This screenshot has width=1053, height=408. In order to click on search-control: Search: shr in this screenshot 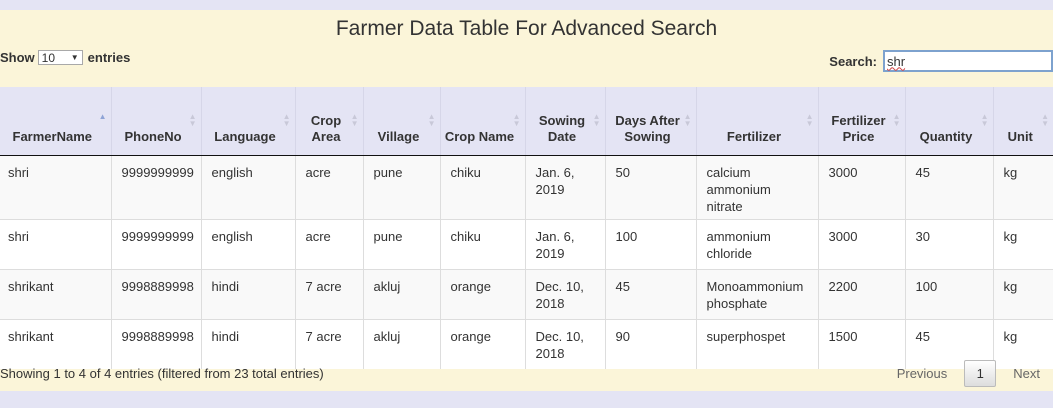, I will do `click(941, 61)`.